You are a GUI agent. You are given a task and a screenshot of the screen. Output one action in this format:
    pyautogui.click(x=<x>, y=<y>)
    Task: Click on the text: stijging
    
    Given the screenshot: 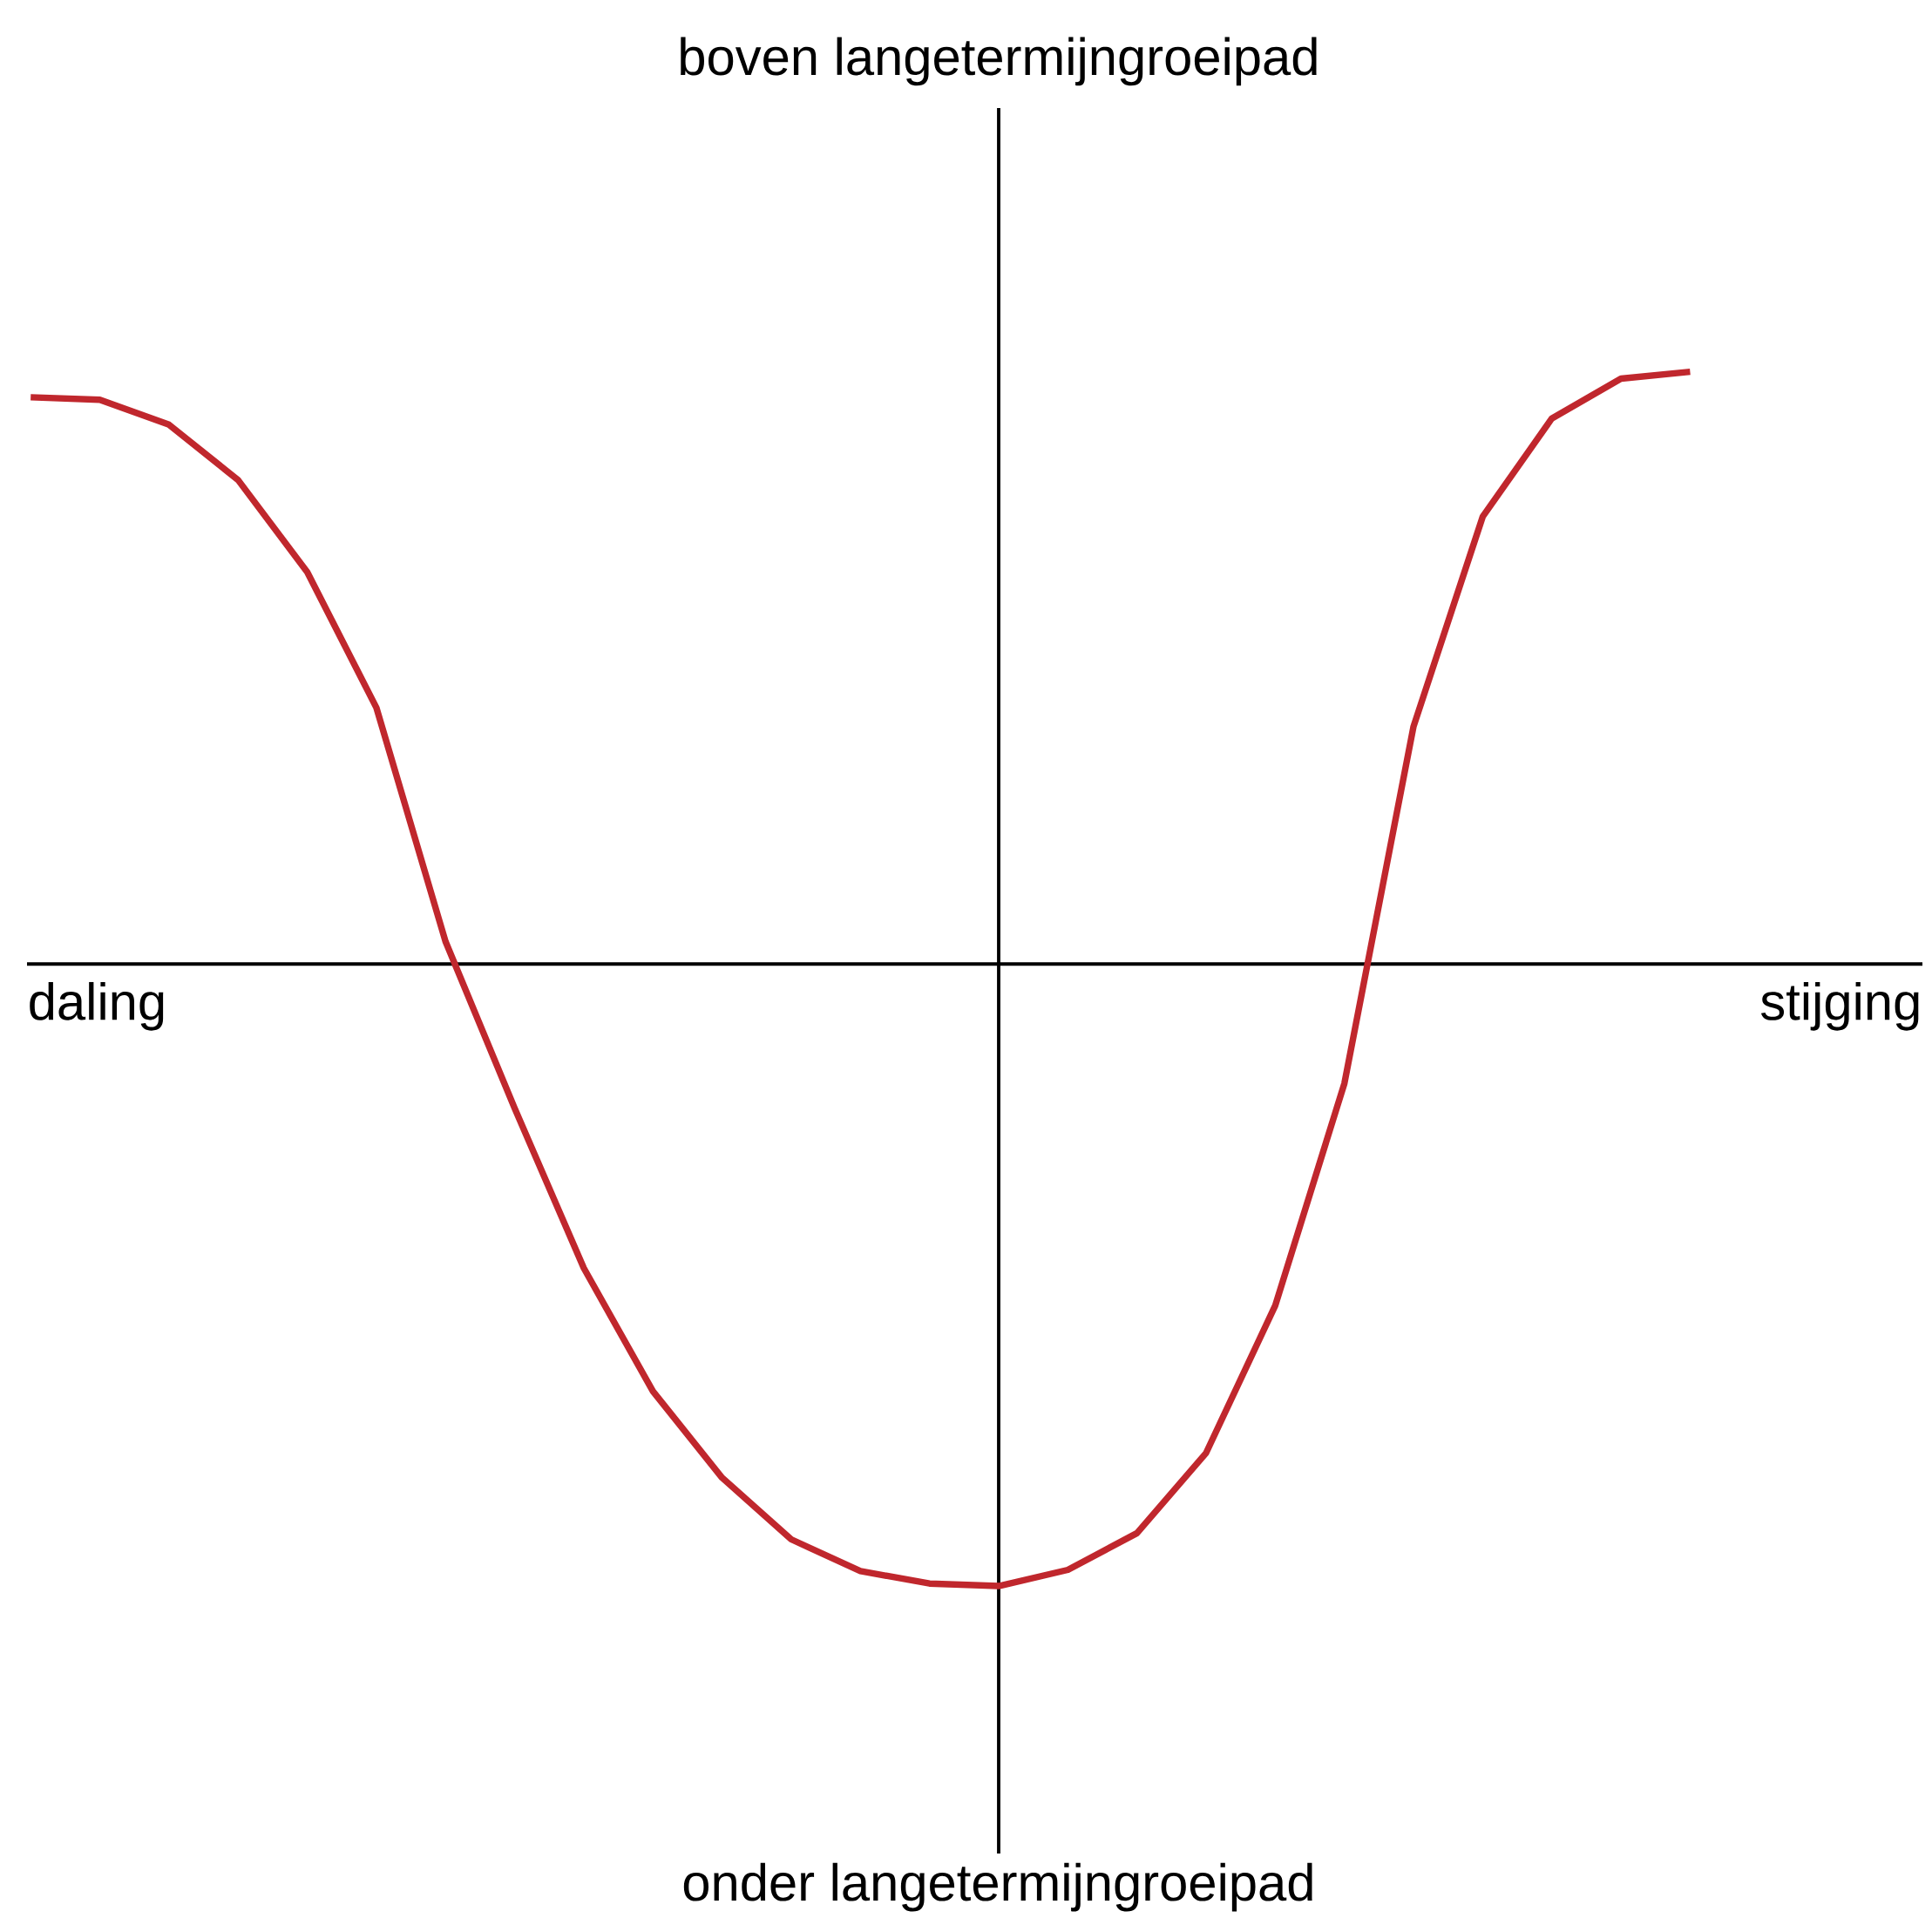 What is the action you would take?
    pyautogui.click(x=1840, y=1006)
    